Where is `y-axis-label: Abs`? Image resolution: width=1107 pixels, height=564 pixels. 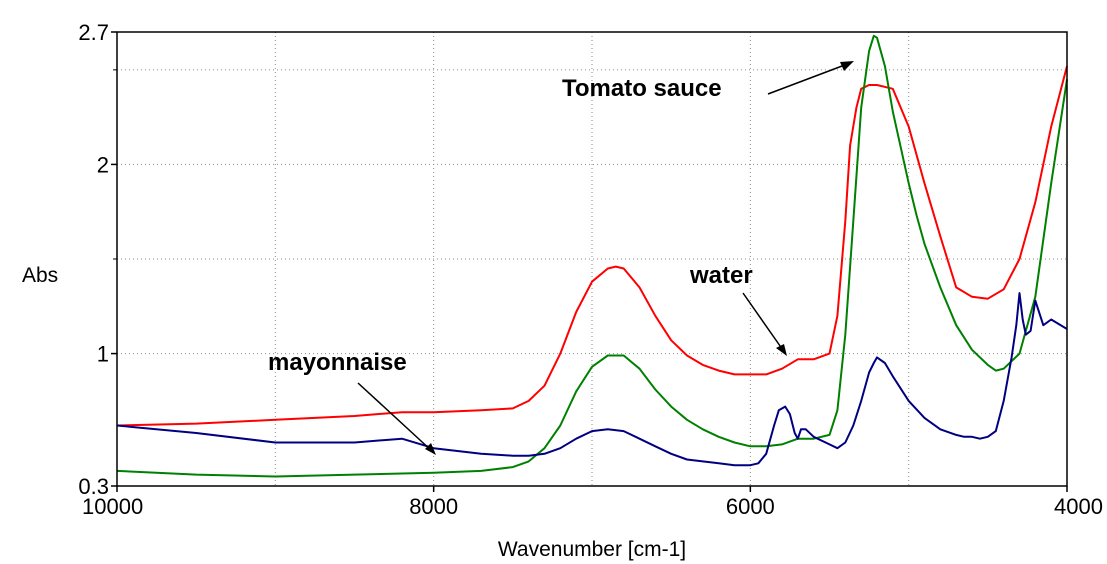 y-axis-label: Abs is located at coordinates (40, 275).